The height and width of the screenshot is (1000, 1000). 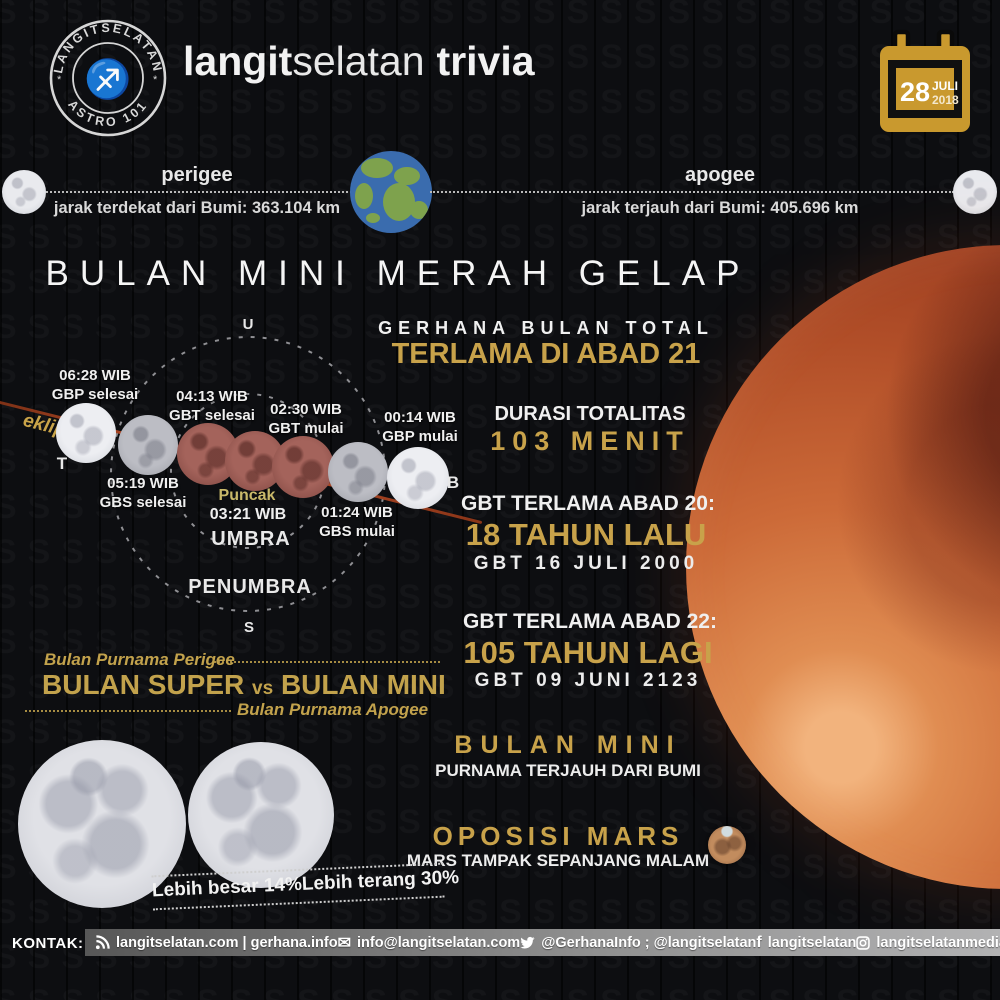 I want to click on instagram-item: langitselatanmedia, so click(x=928, y=943).